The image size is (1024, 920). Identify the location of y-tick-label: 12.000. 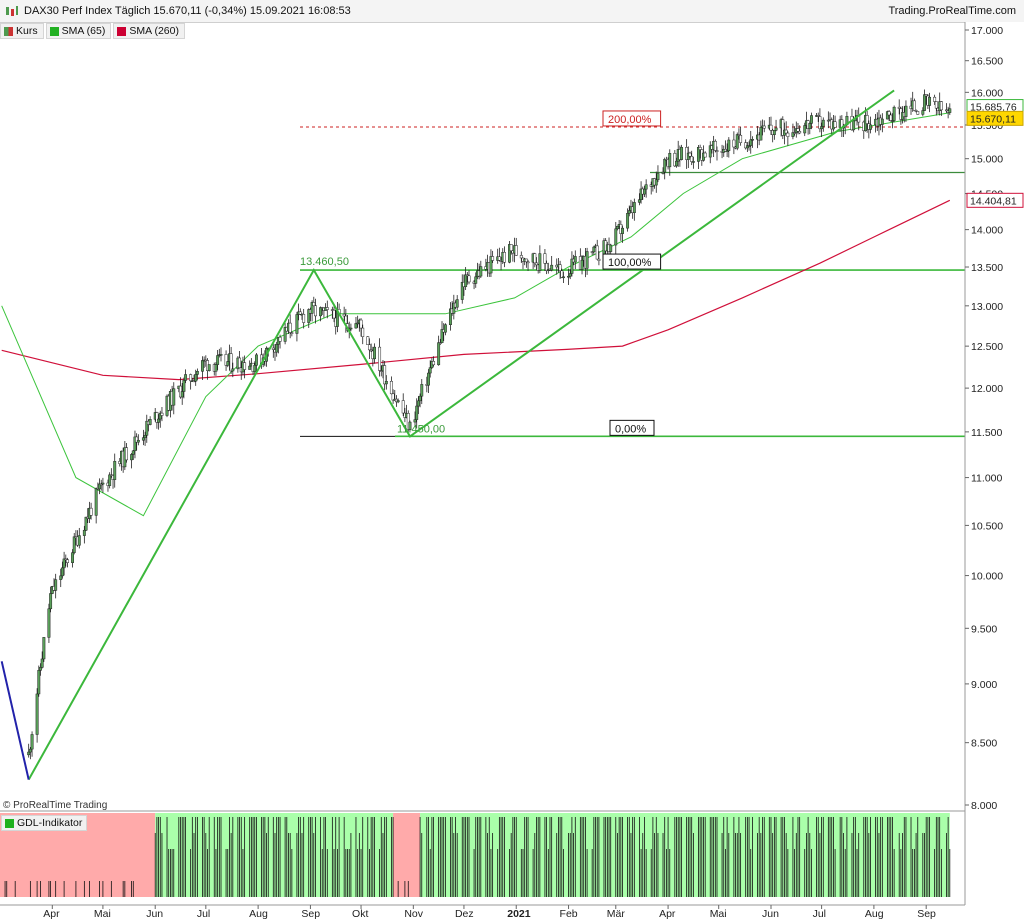
(987, 389).